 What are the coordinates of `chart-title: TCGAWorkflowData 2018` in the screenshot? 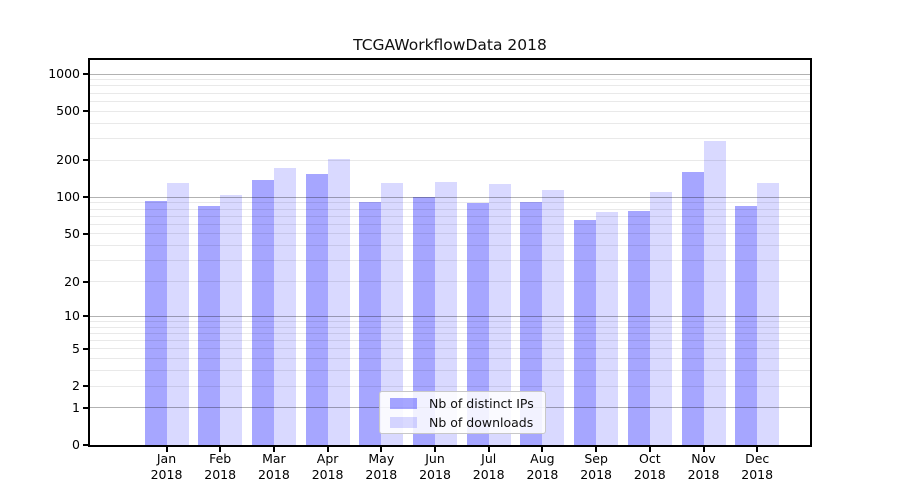 It's located at (450, 45).